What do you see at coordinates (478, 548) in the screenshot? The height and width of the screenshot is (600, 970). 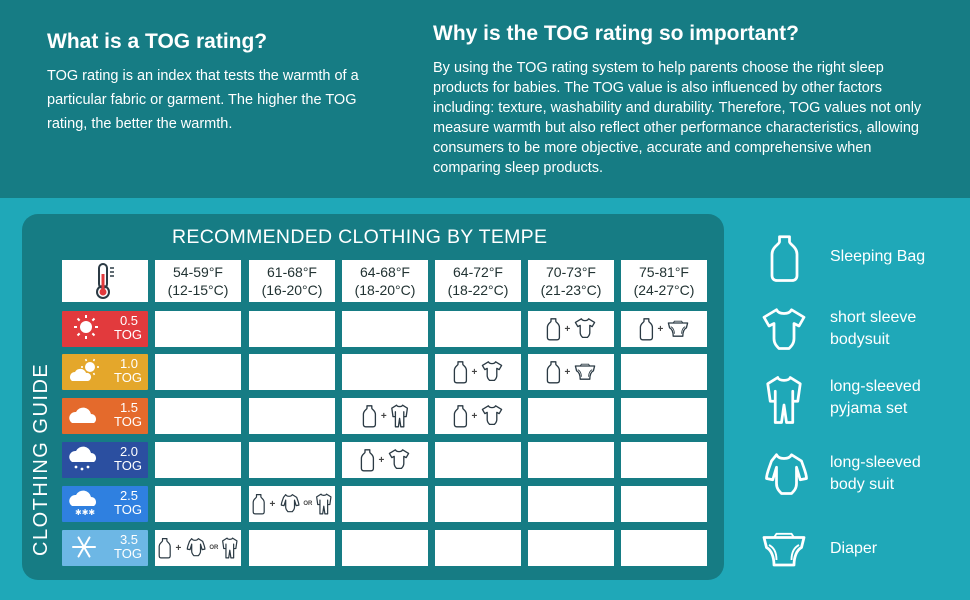 I see `grid-cell-r6-c4` at bounding box center [478, 548].